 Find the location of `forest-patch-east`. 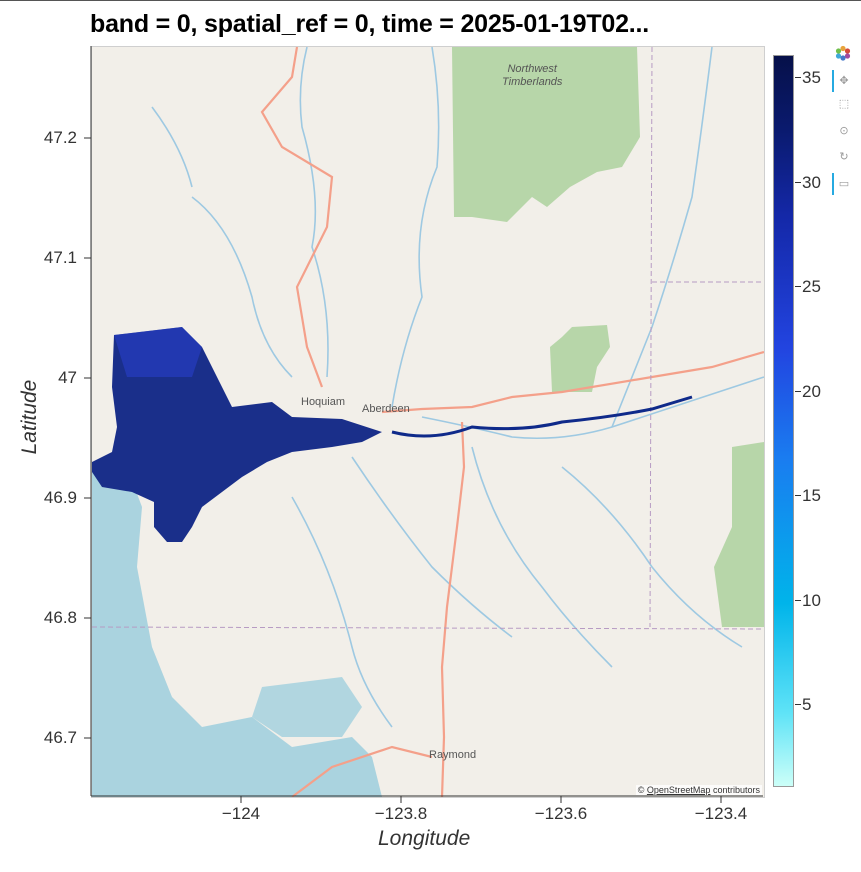

forest-patch-east is located at coordinates (580, 358).